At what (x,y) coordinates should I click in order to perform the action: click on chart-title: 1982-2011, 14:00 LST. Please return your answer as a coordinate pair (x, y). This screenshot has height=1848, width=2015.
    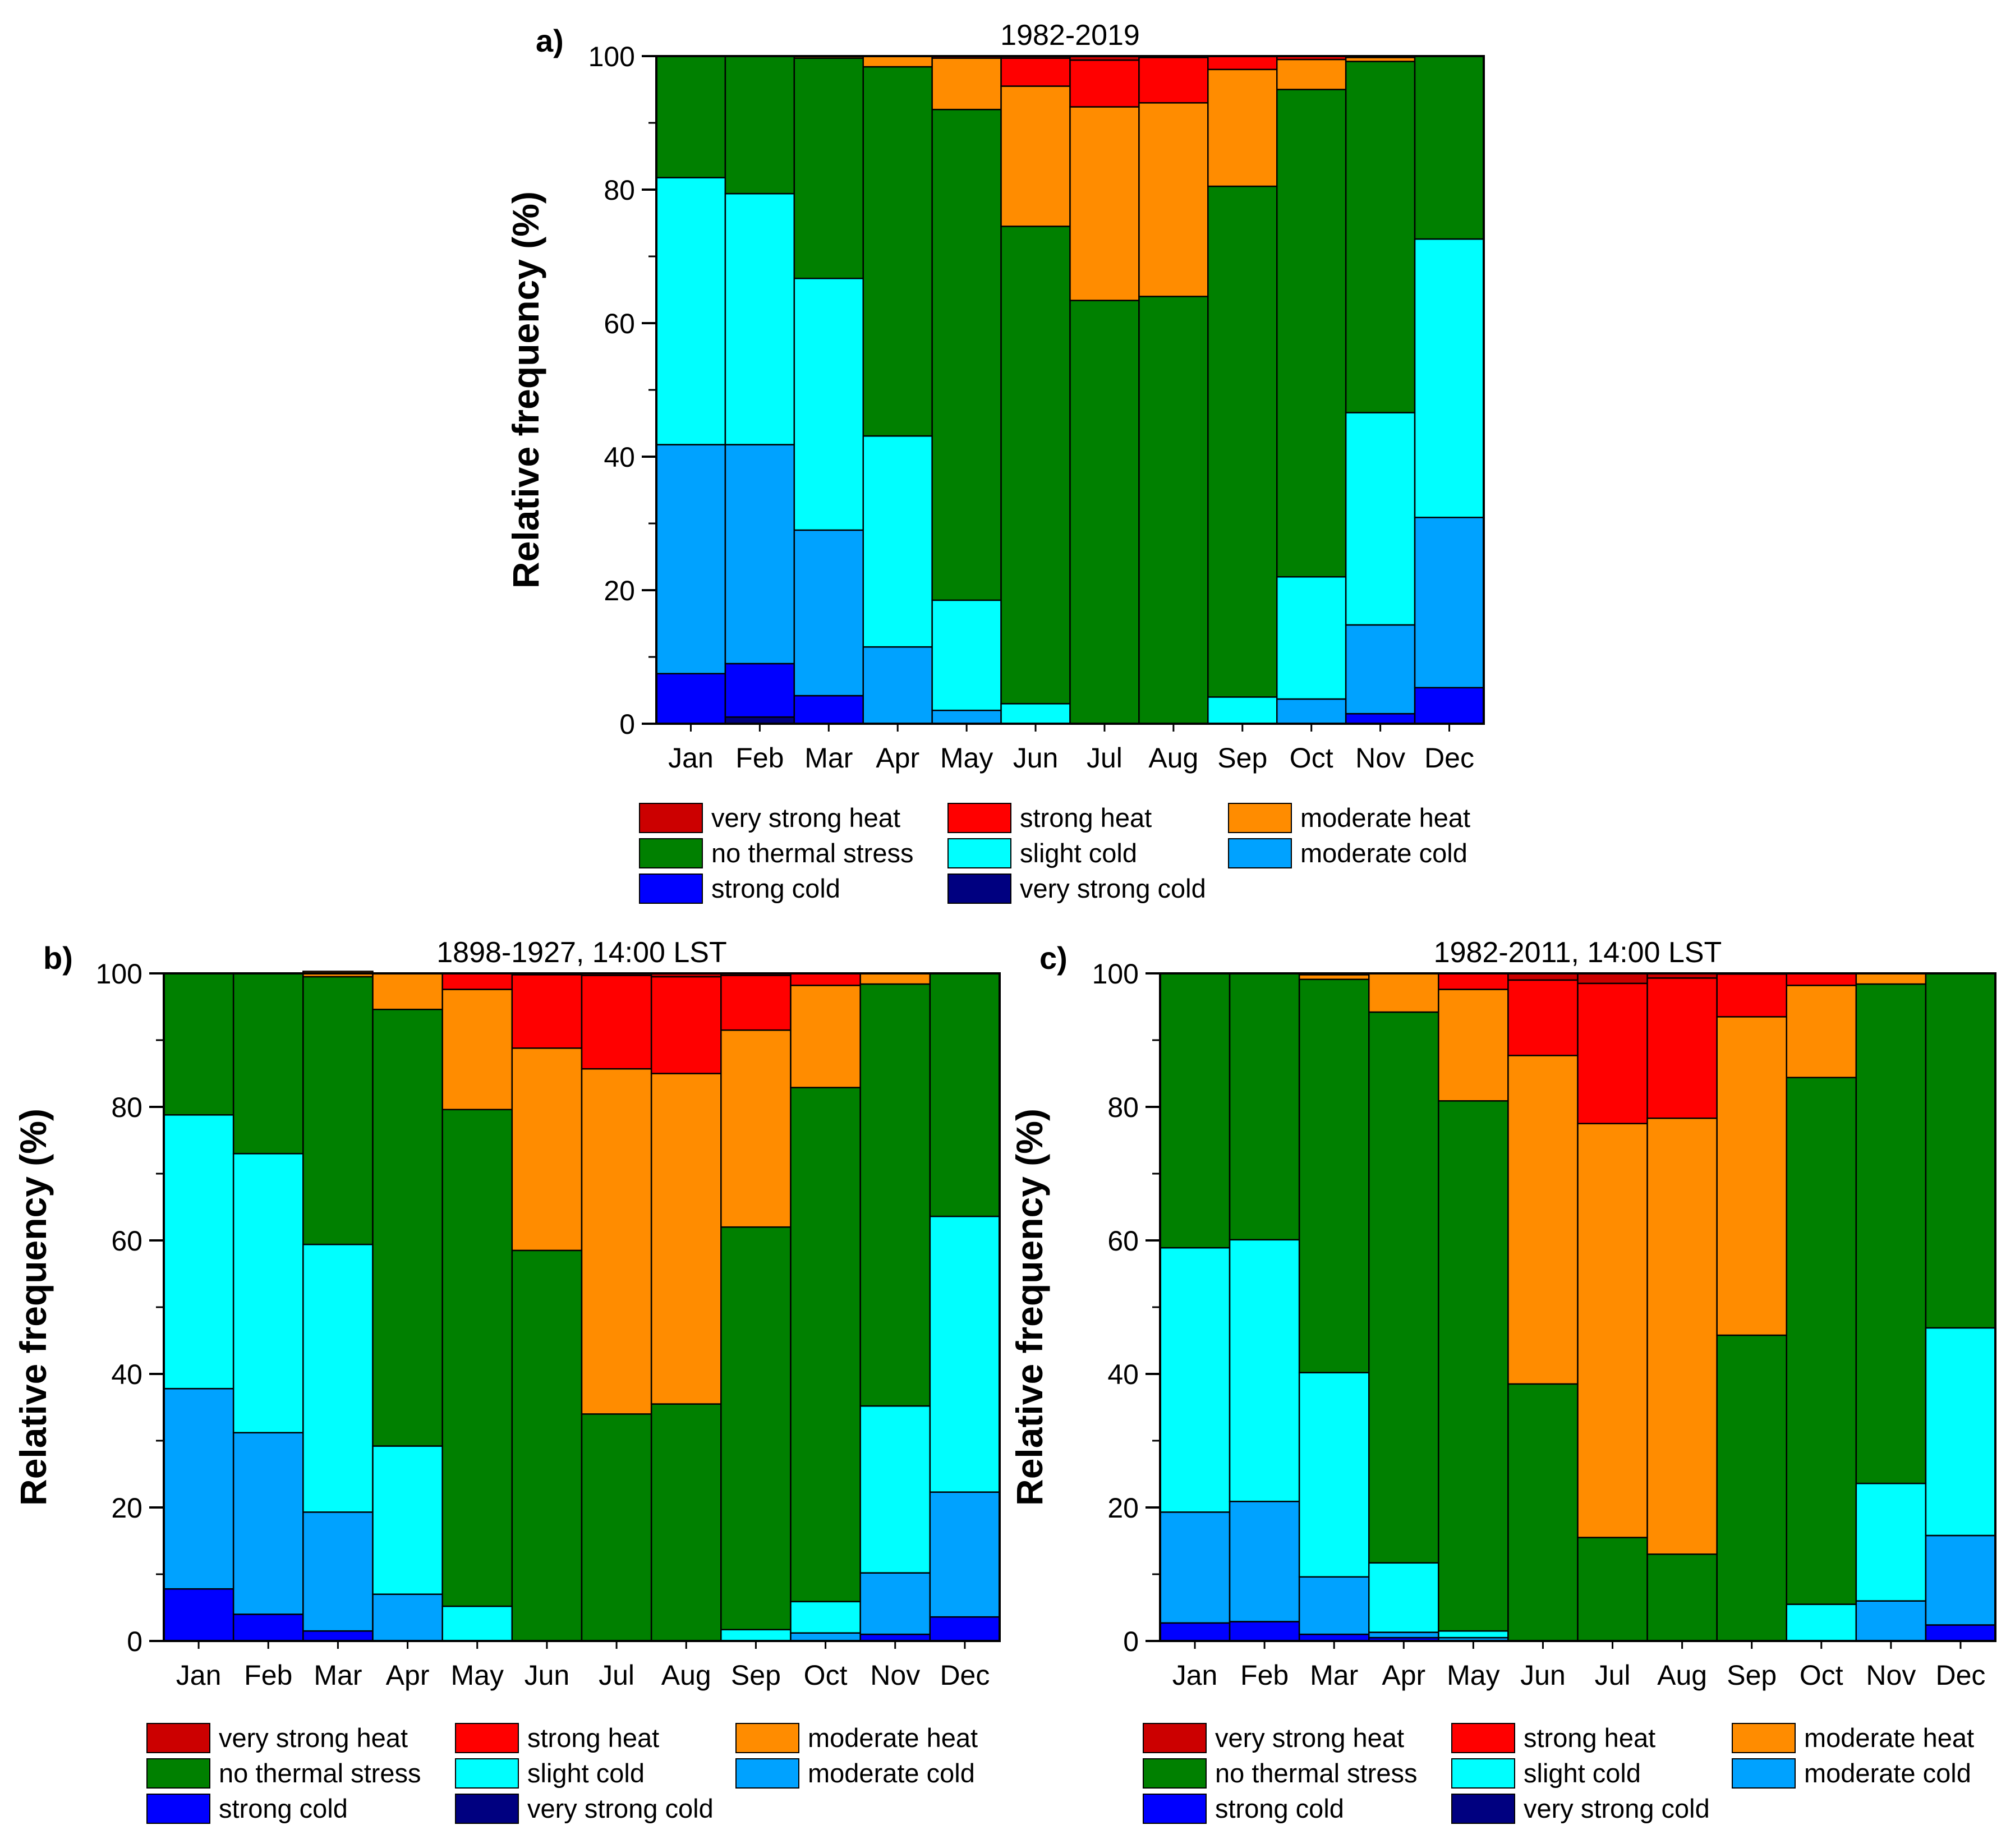
    Looking at the image, I should click on (1578, 952).